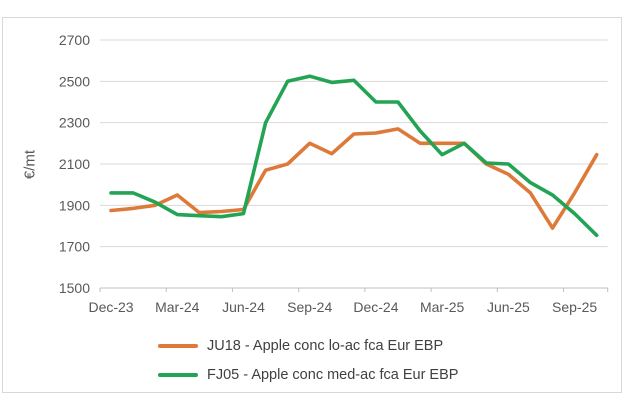  I want to click on y-axis-title: €/mt, so click(30, 164).